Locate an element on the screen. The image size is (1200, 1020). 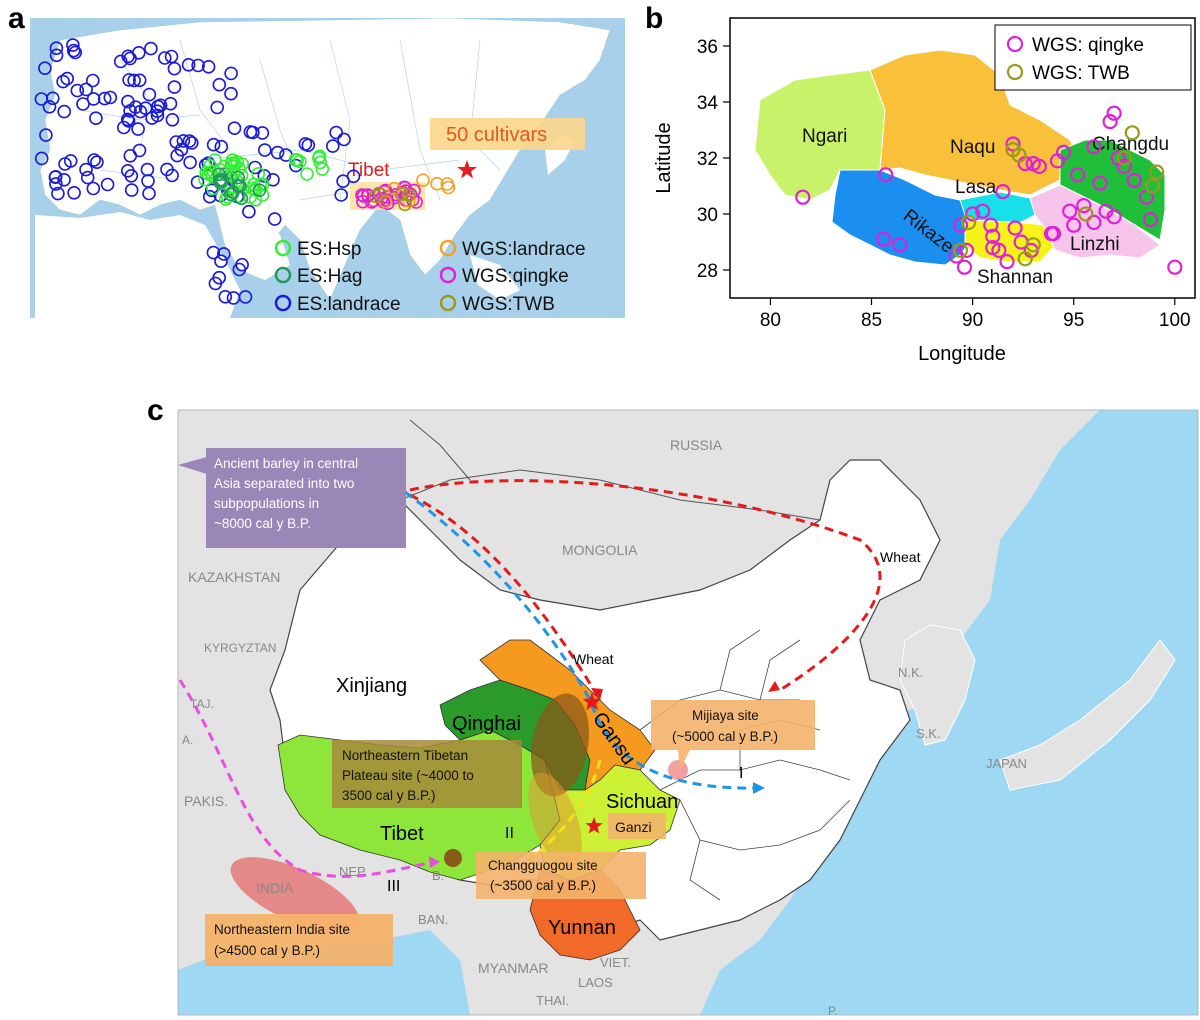
ne-tibet-text-line: Plateau site (~4000 to is located at coordinates (408, 775).